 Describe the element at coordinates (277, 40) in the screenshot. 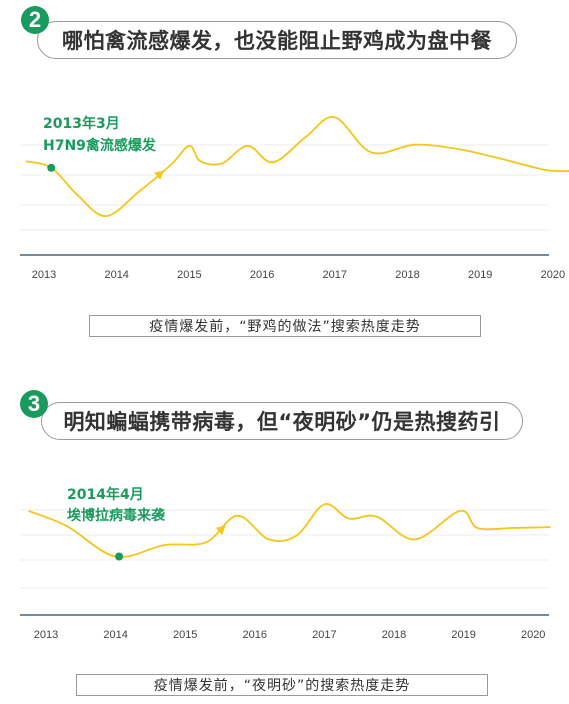

I see `section-title: 哪怕禽流感爆发，也没能阻止野鸡成为盘中餐` at that location.